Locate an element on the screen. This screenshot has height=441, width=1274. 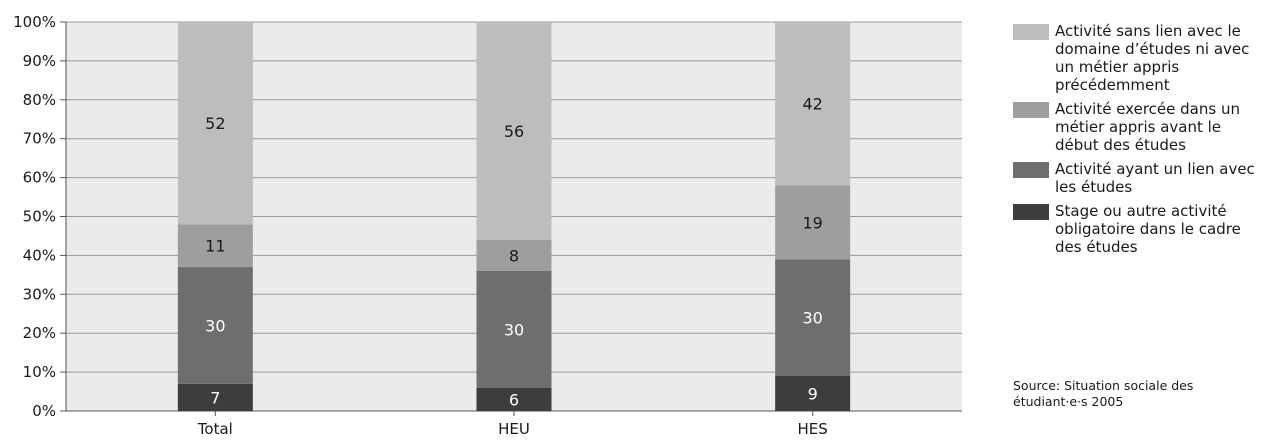
data-label: 52 is located at coordinates (215, 123).